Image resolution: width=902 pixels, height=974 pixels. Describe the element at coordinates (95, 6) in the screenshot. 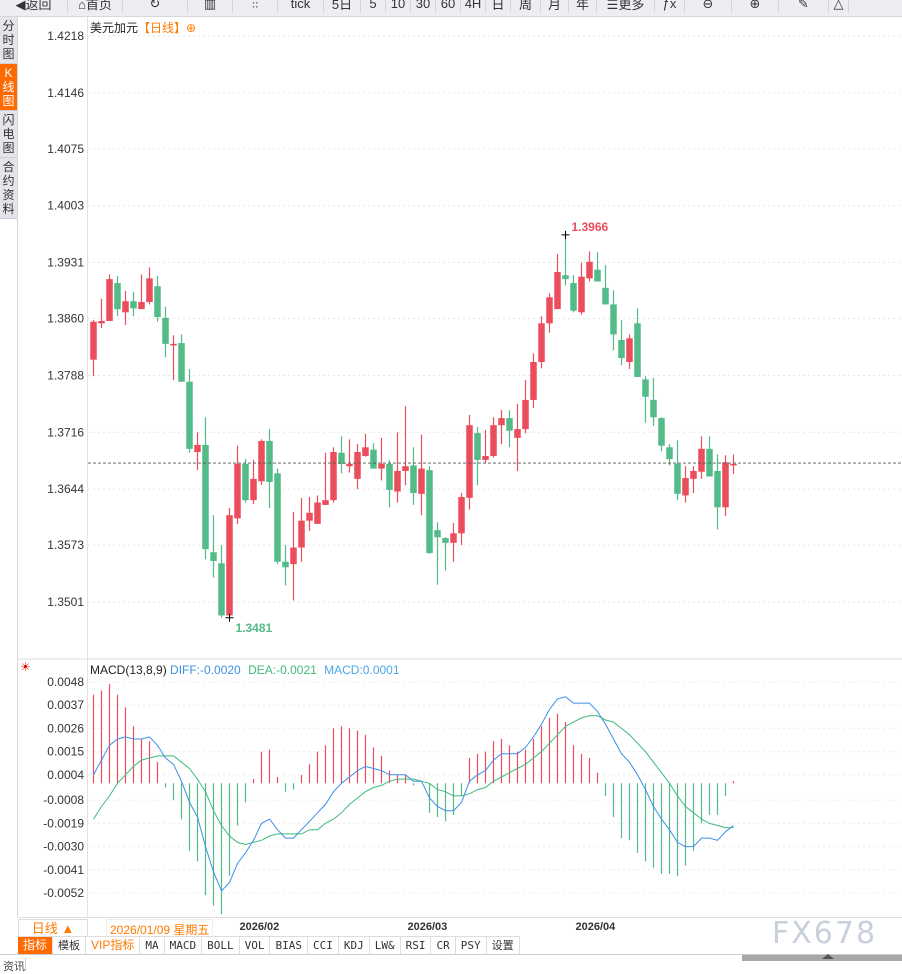

I see `toolbar-button: ⌂首页` at that location.